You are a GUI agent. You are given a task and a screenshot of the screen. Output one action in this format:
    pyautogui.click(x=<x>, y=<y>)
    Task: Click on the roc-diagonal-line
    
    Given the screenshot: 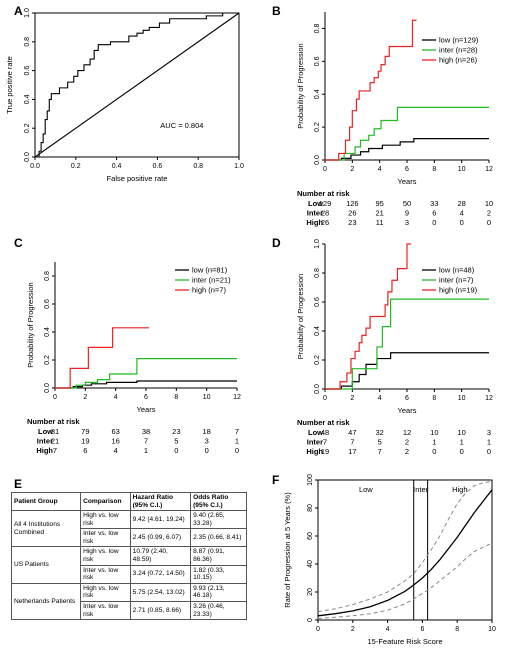 What is the action you would take?
    pyautogui.click(x=137, y=85)
    